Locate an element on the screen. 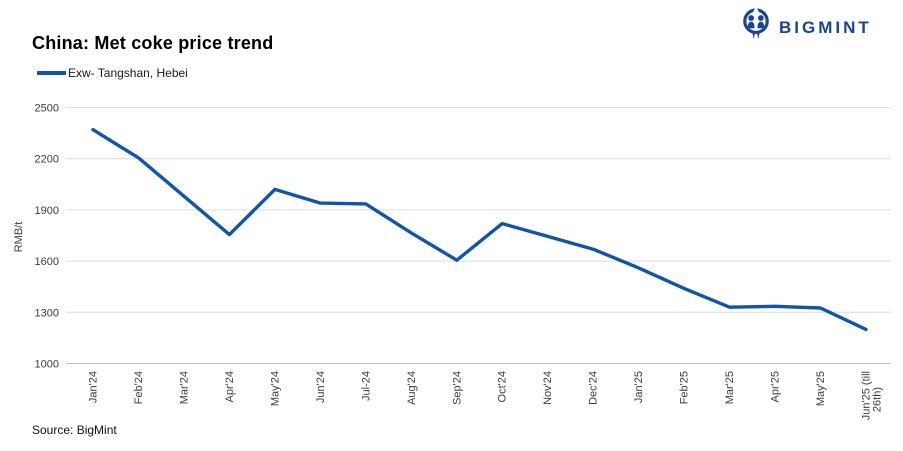 The height and width of the screenshot is (451, 903). source-note: Source: BigMint is located at coordinates (74, 430).